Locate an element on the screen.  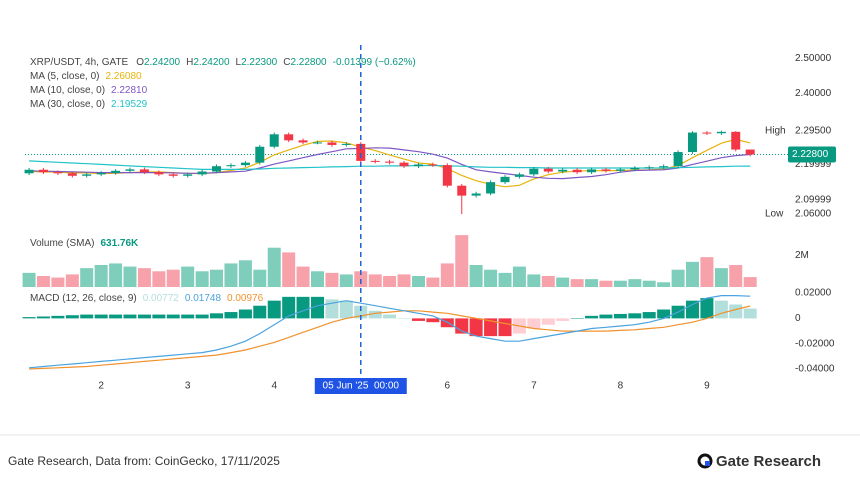
brand-logo is located at coordinates (705, 461).